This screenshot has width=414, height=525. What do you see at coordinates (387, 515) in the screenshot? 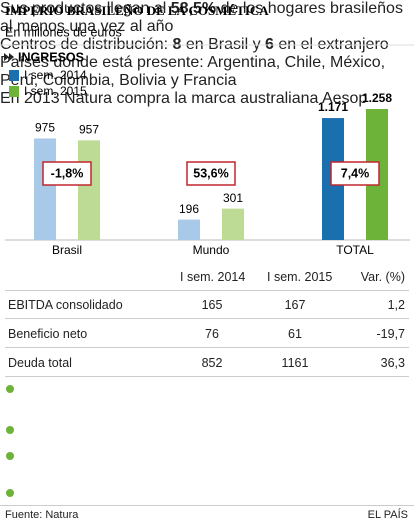
I see `brand: EL PAÍS` at bounding box center [387, 515].